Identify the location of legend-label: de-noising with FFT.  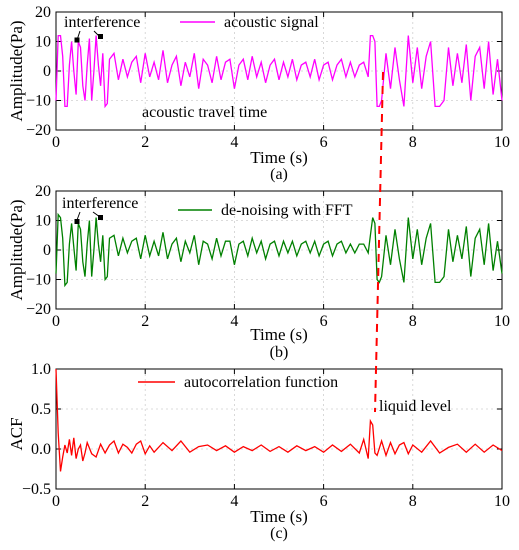
(287, 210).